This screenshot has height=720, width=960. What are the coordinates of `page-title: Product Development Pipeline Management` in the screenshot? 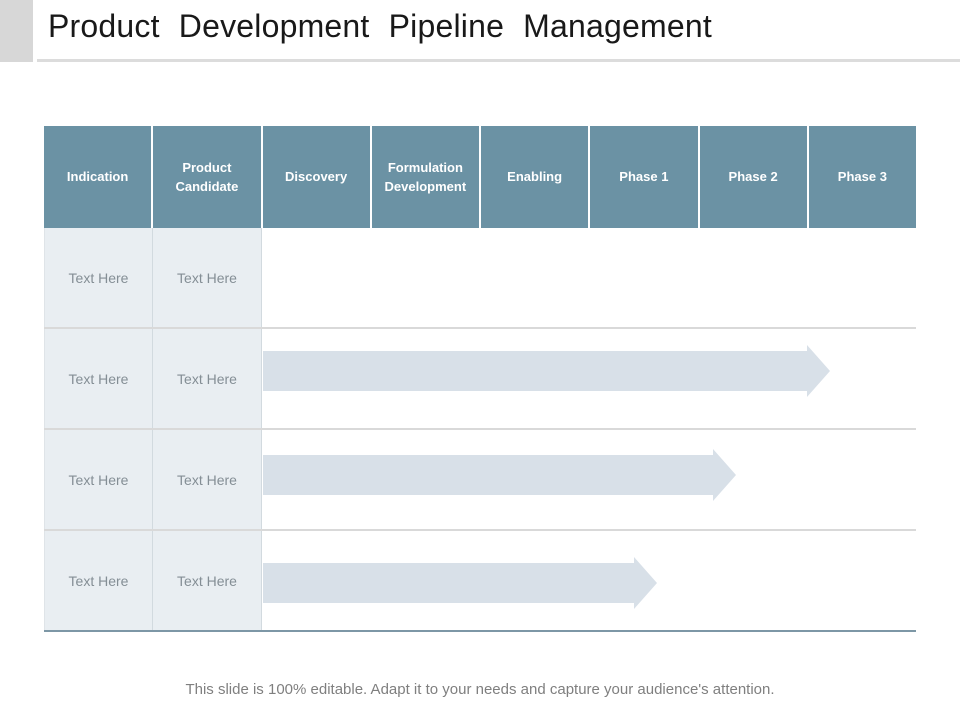 It's located at (380, 26).